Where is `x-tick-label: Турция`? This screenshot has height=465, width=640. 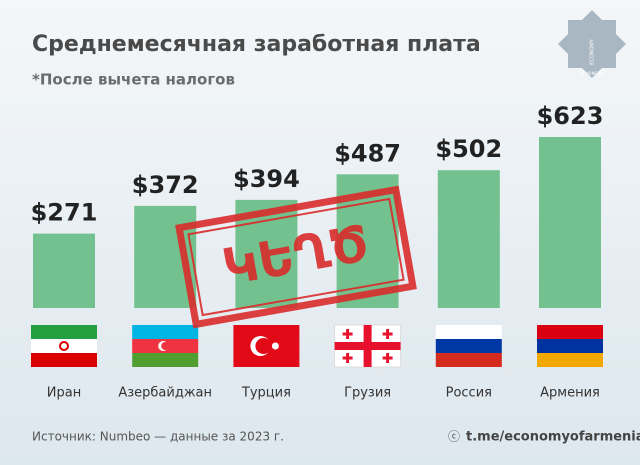 x-tick-label: Турция is located at coordinates (266, 393).